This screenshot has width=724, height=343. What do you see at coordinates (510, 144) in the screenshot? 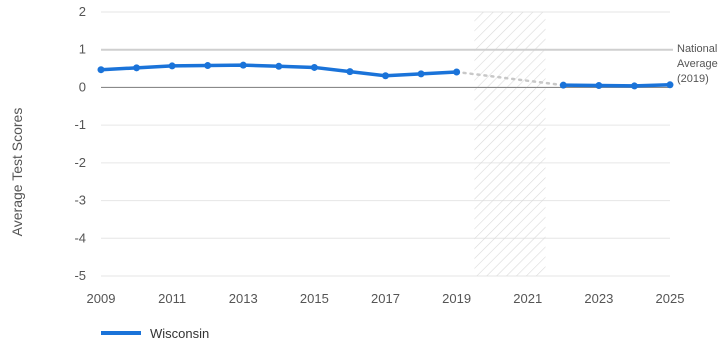
I see `gap-period-hatch` at bounding box center [510, 144].